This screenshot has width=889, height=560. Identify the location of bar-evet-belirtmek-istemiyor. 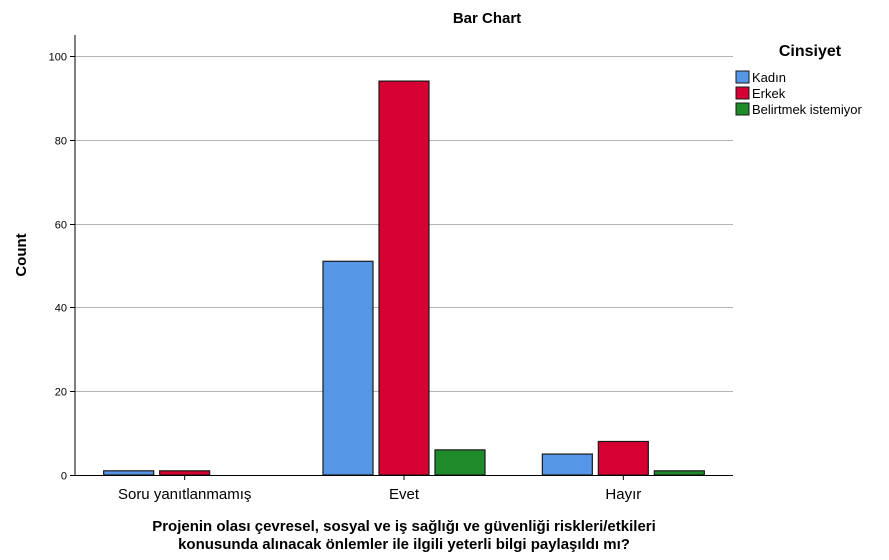
(460, 462).